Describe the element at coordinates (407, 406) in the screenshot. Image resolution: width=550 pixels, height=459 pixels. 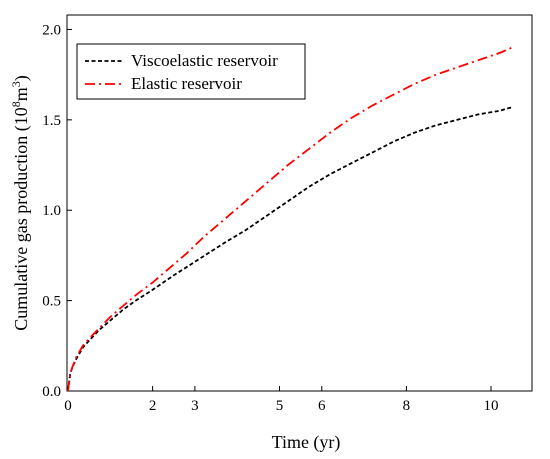
I see `x-tick-label: 8` at that location.